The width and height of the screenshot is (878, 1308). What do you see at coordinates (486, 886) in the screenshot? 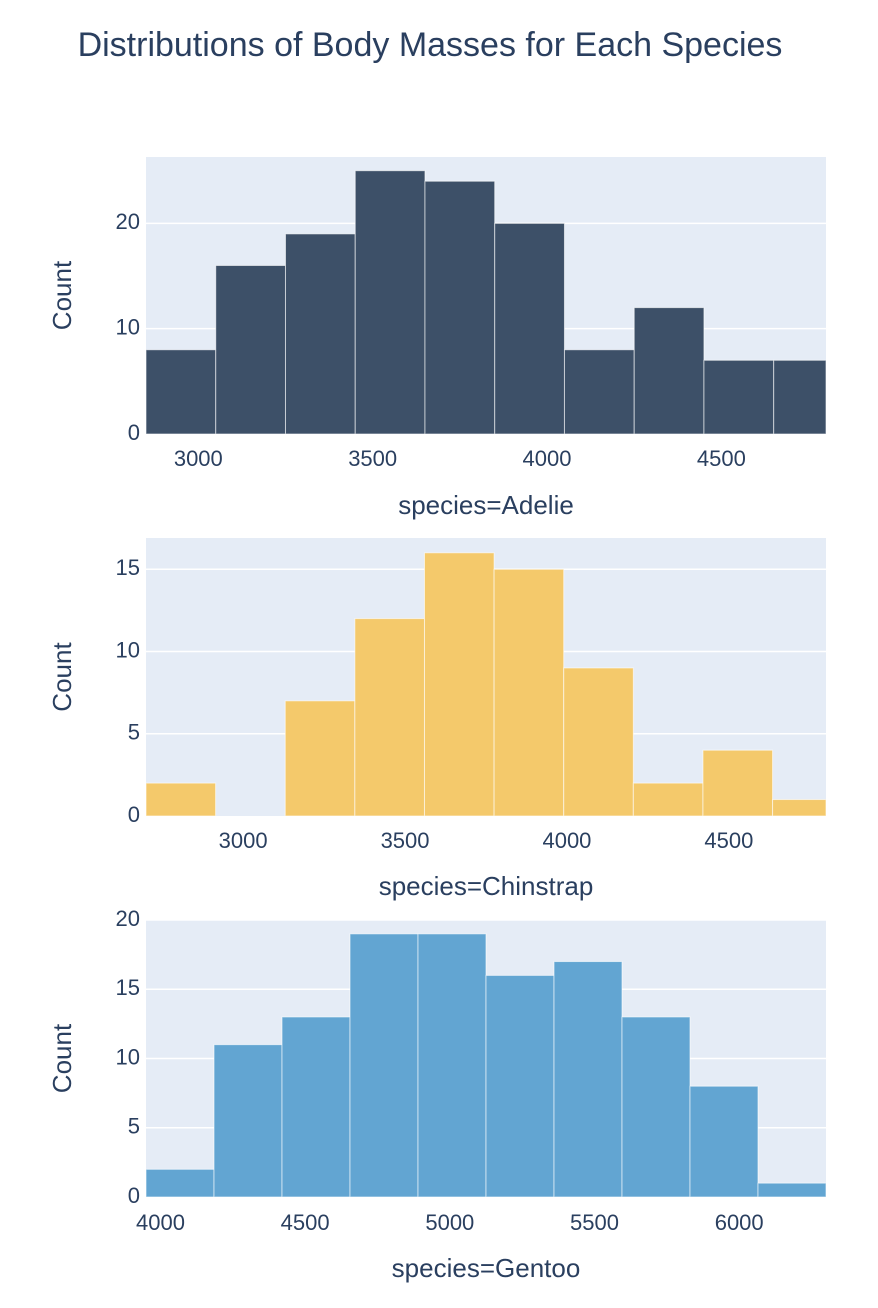
I see `x-axis-label: species=Chinstrap` at bounding box center [486, 886].